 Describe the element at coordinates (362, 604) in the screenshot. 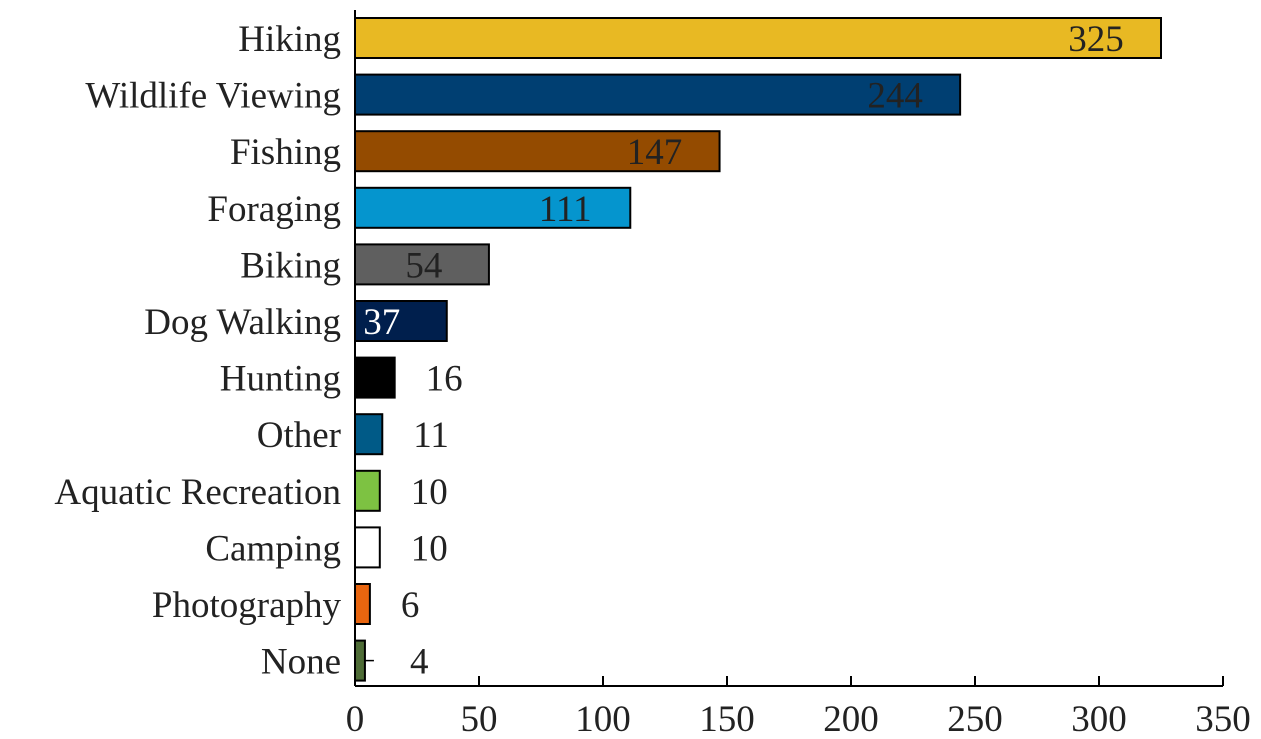

I see `bar-photography` at that location.